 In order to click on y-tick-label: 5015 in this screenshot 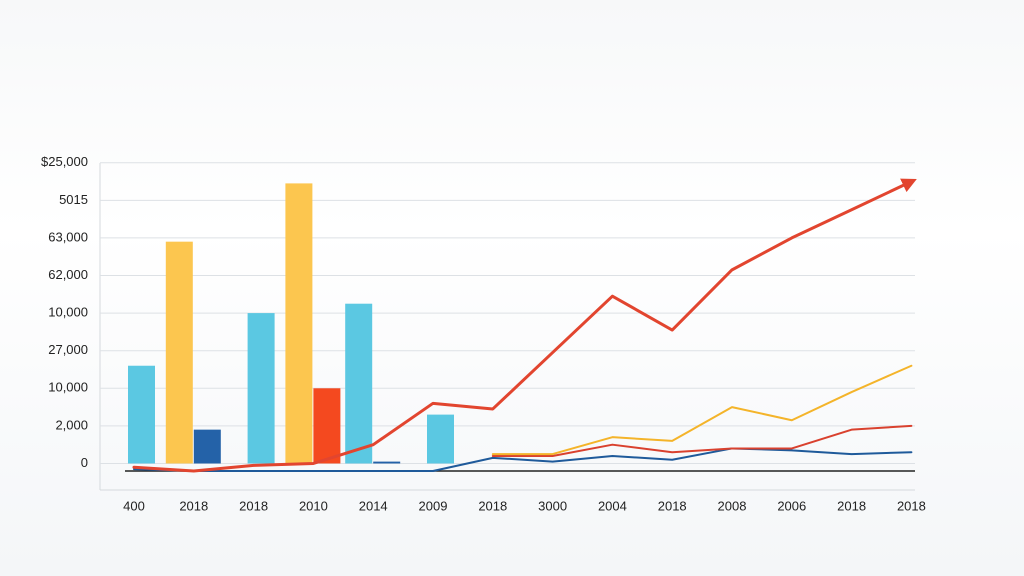, I will do `click(73, 199)`.